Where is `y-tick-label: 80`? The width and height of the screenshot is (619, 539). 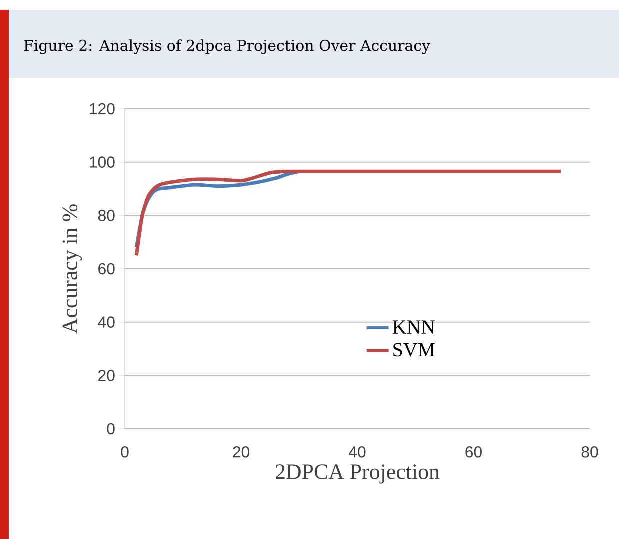 y-tick-label: 80 is located at coordinates (106, 216).